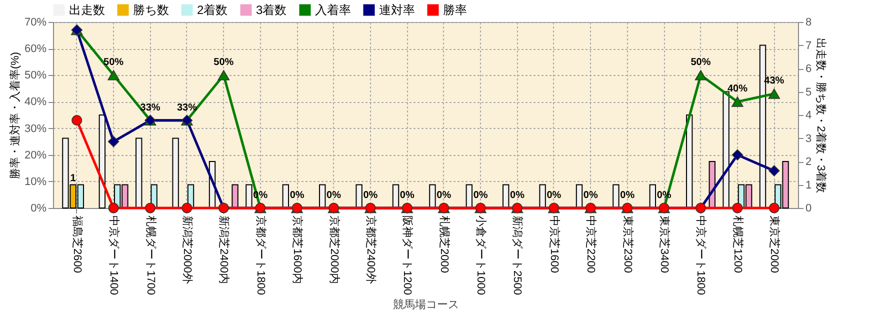  Describe the element at coordinates (187, 250) in the screenshot. I see `x-tick-label: 新潟芝2000外` at that location.